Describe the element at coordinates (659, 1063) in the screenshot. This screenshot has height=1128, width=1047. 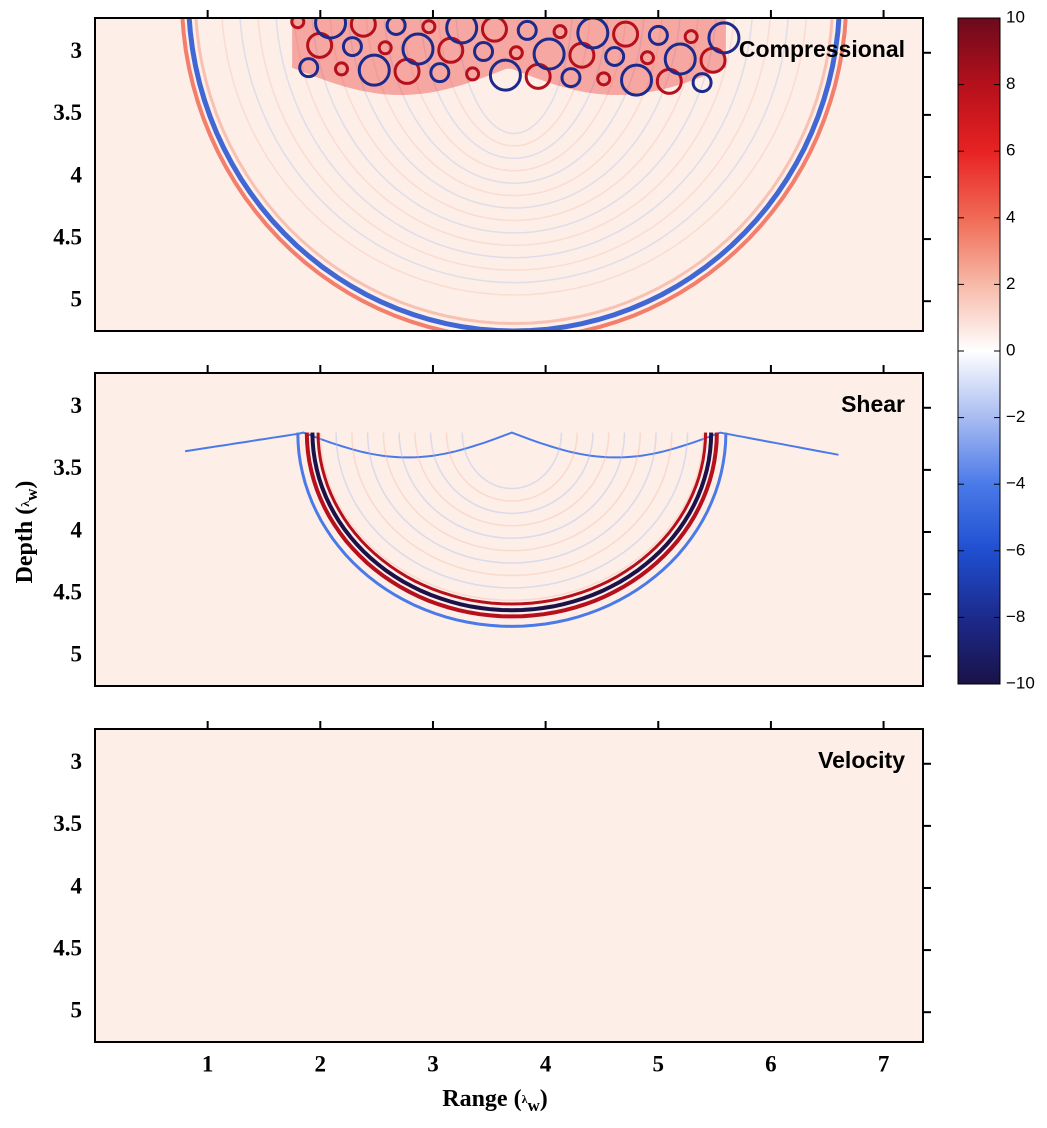
I see `x-tick-label: 5` at that location.